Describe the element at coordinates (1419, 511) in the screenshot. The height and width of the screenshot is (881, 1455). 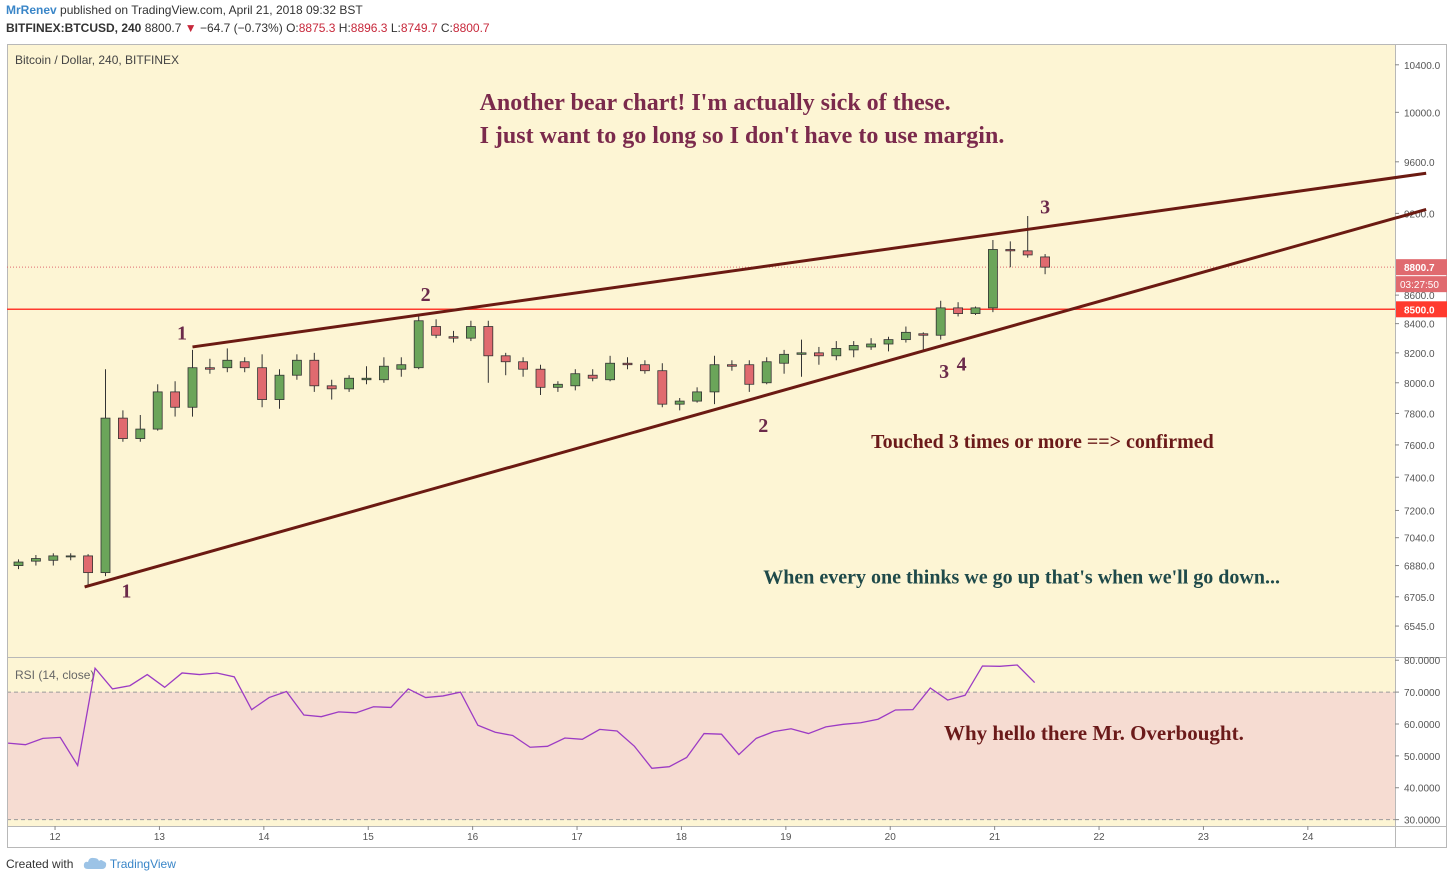
I see `price-tick-label: 7200.0` at that location.